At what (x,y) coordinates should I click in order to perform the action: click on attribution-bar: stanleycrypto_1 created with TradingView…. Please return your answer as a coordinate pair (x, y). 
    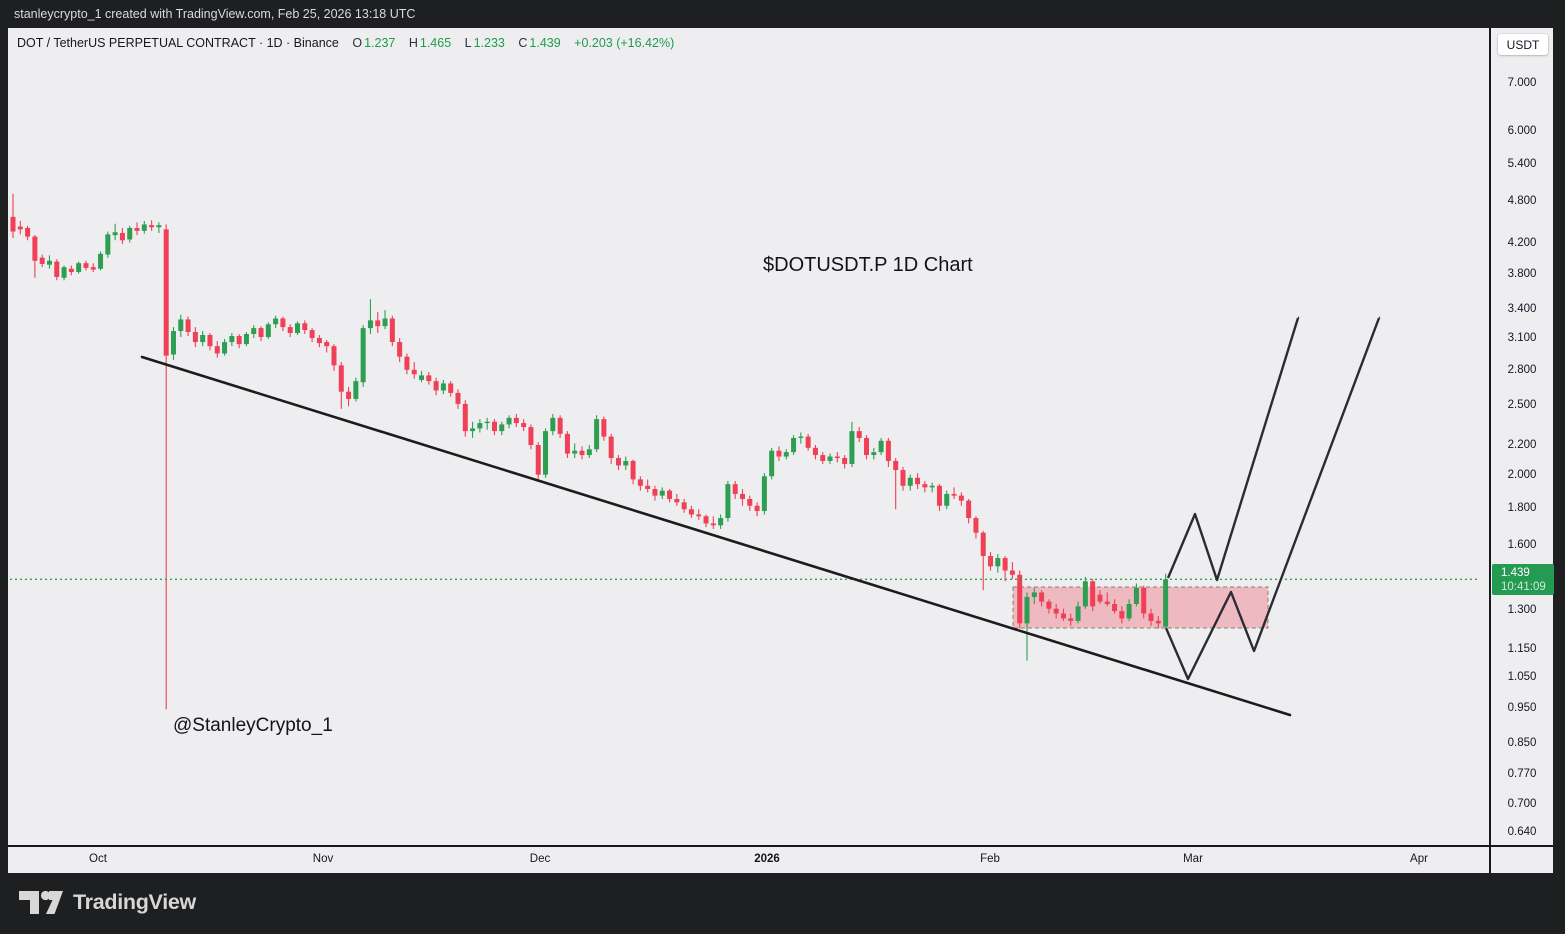
    Looking at the image, I should click on (782, 14).